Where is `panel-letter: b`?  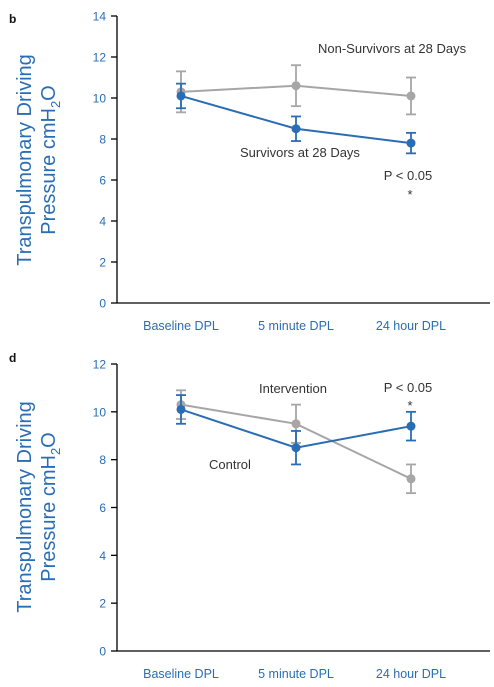 panel-letter: b is located at coordinates (12, 19).